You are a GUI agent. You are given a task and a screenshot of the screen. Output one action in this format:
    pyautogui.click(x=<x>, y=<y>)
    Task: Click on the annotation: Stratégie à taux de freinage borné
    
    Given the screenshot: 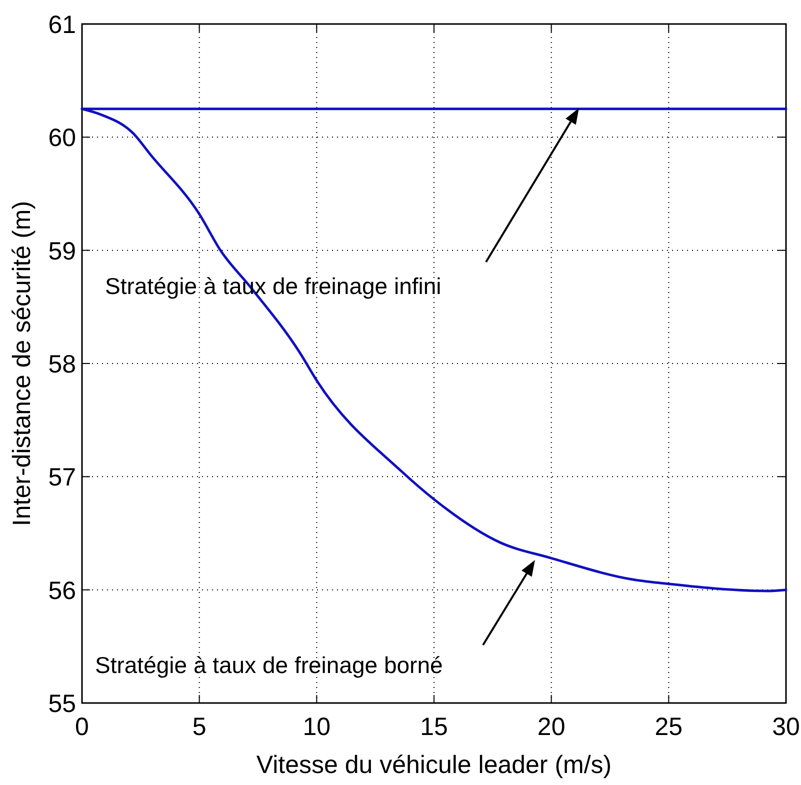 What is the action you would take?
    pyautogui.click(x=269, y=665)
    